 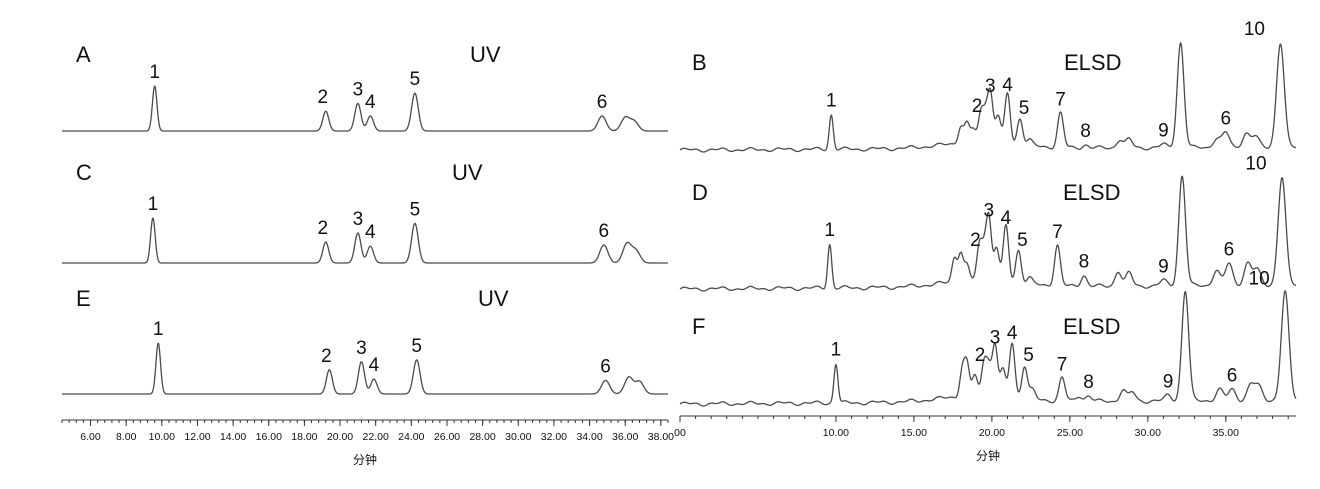 I want to click on tick-label: 22.00, so click(x=376, y=437).